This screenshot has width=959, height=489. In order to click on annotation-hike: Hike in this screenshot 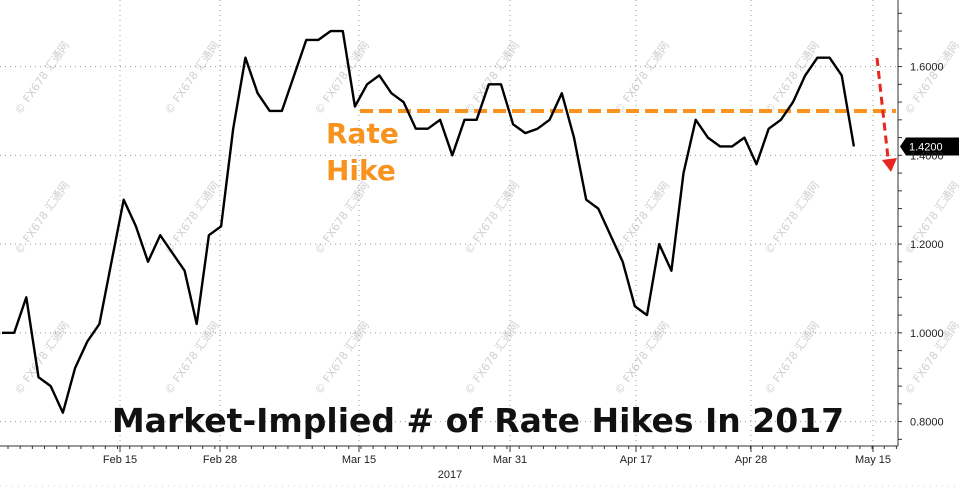, I will do `click(361, 170)`.